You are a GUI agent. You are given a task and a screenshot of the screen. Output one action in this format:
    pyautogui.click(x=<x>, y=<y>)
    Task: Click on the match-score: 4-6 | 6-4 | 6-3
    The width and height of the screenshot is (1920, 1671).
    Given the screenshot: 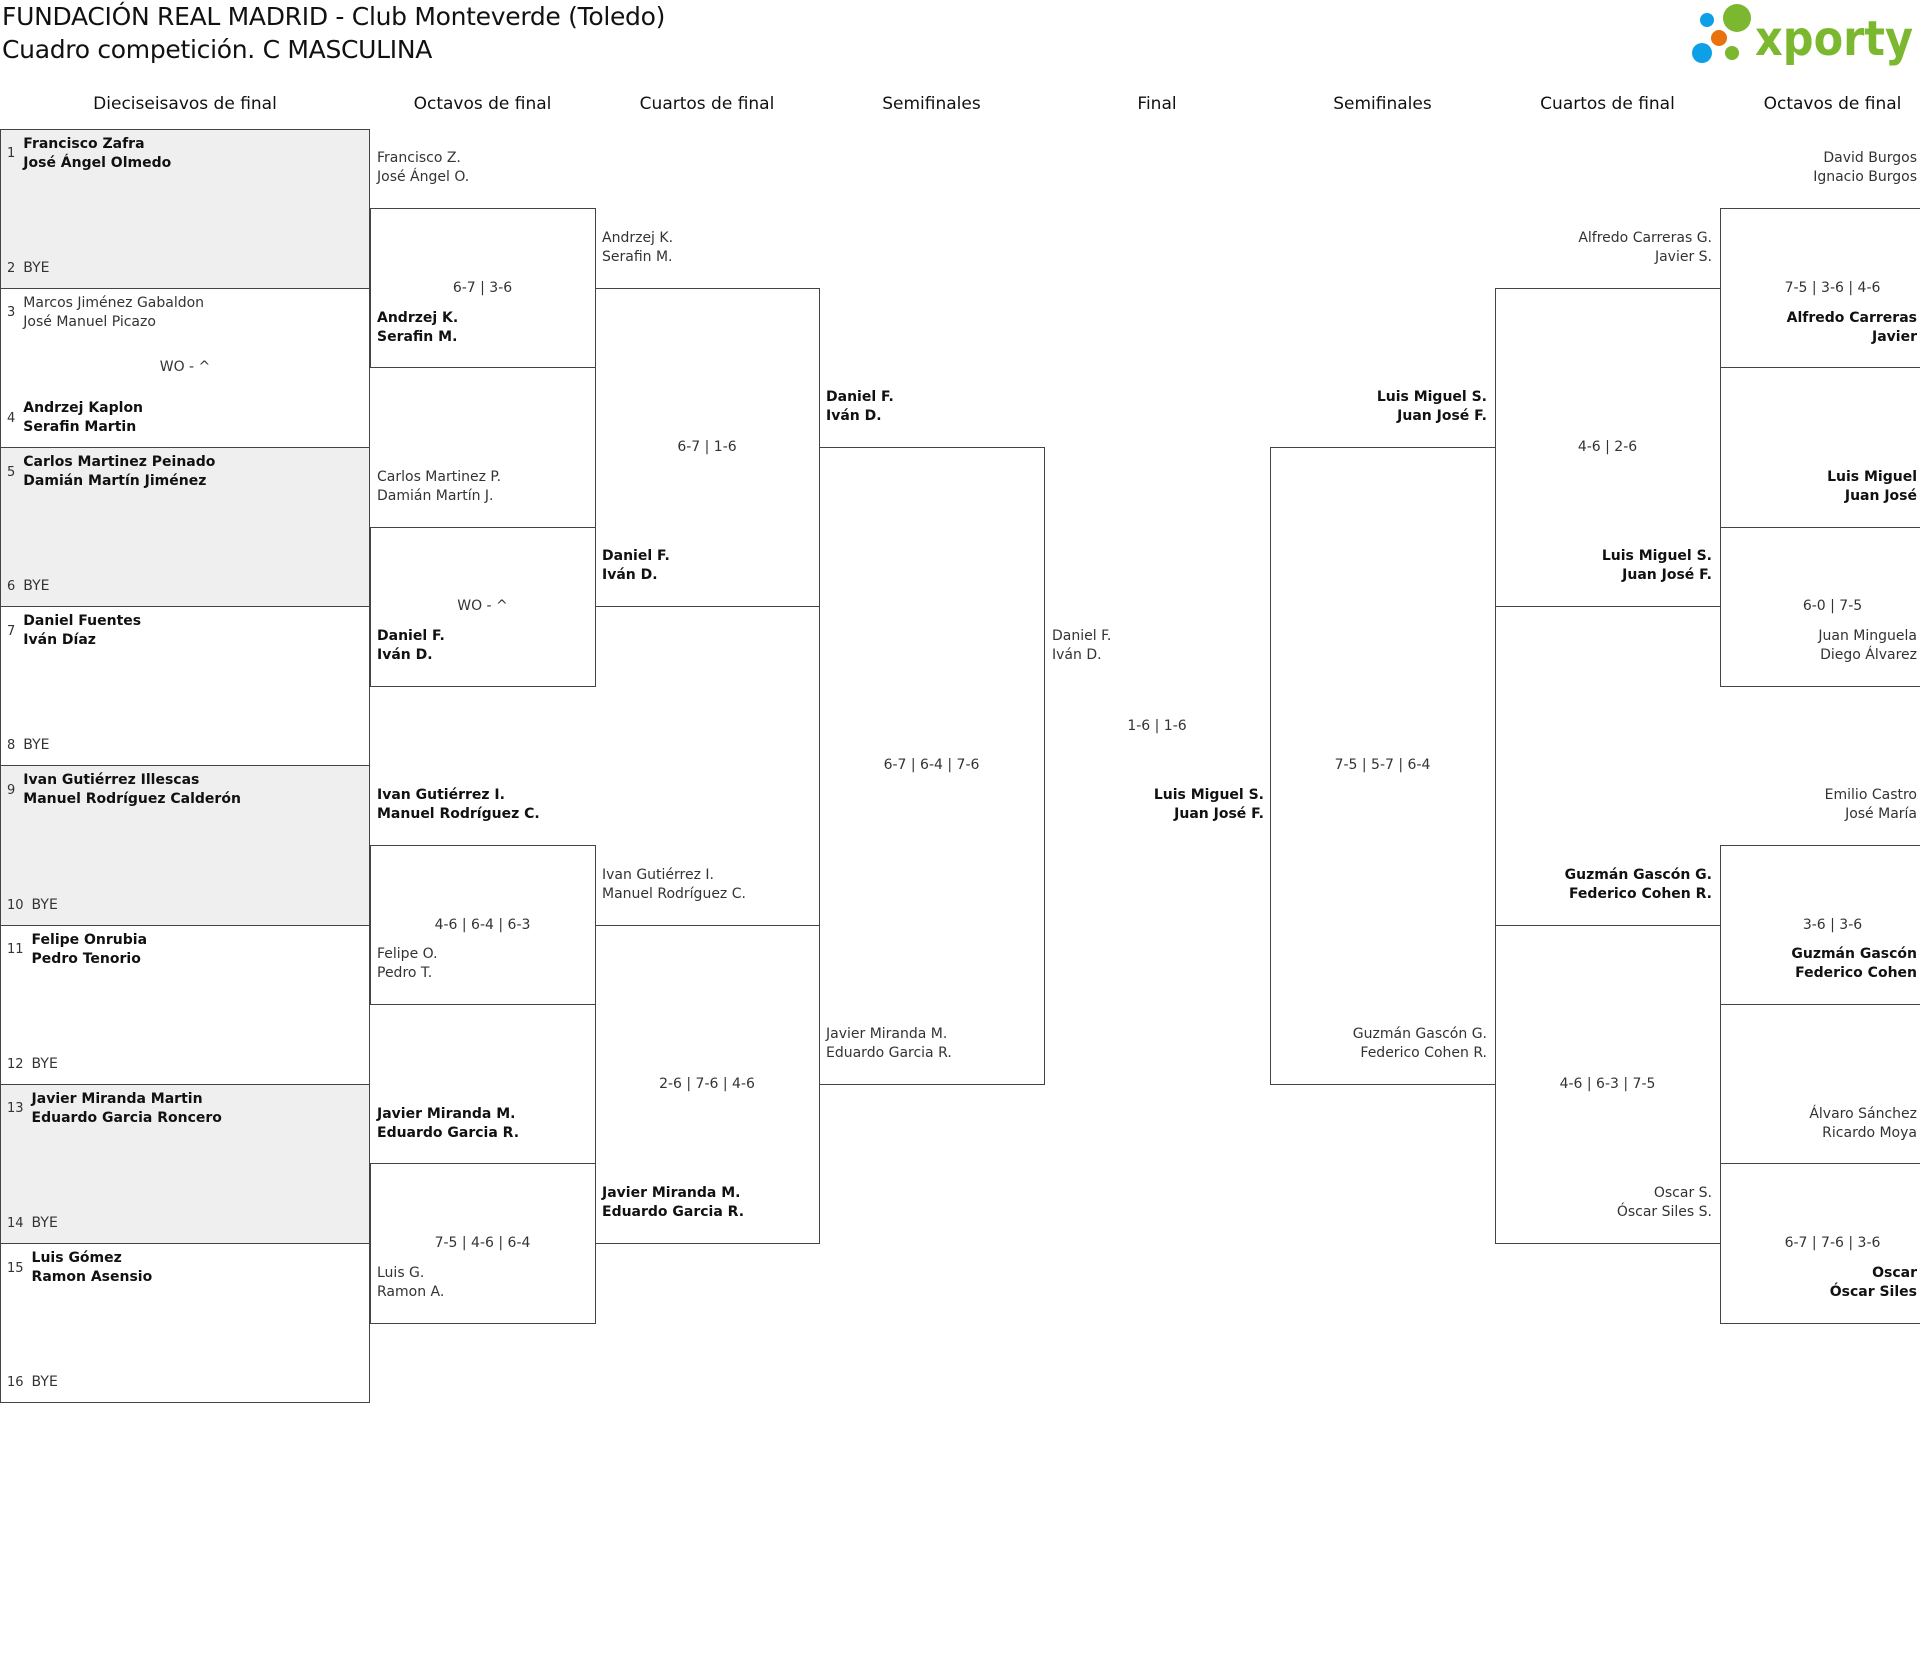 What is the action you would take?
    pyautogui.click(x=482, y=924)
    